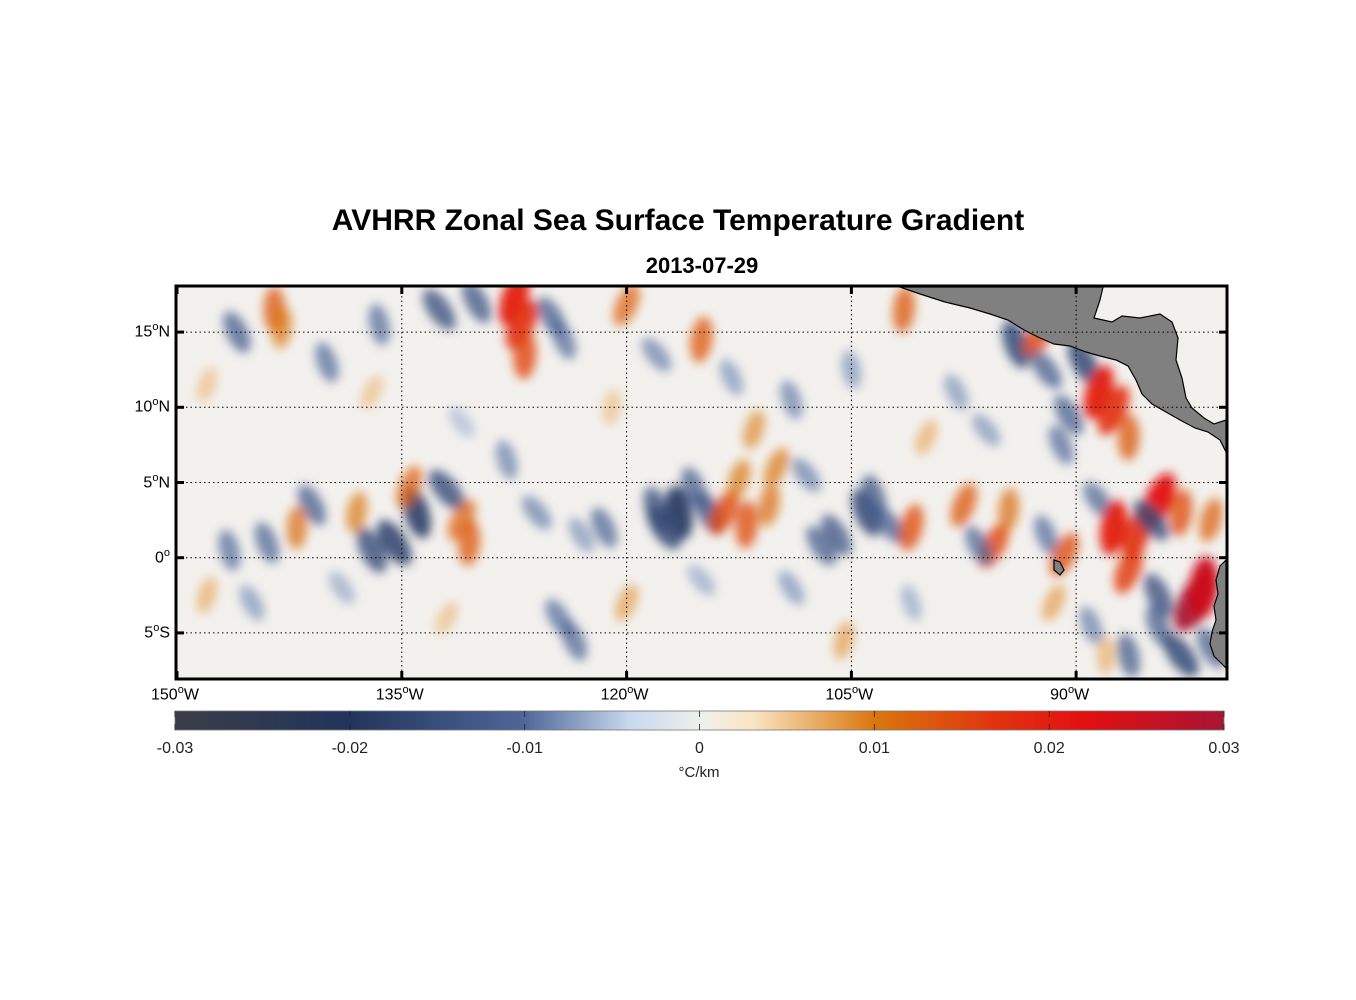  I want to click on land-galapagos, so click(1059, 567).